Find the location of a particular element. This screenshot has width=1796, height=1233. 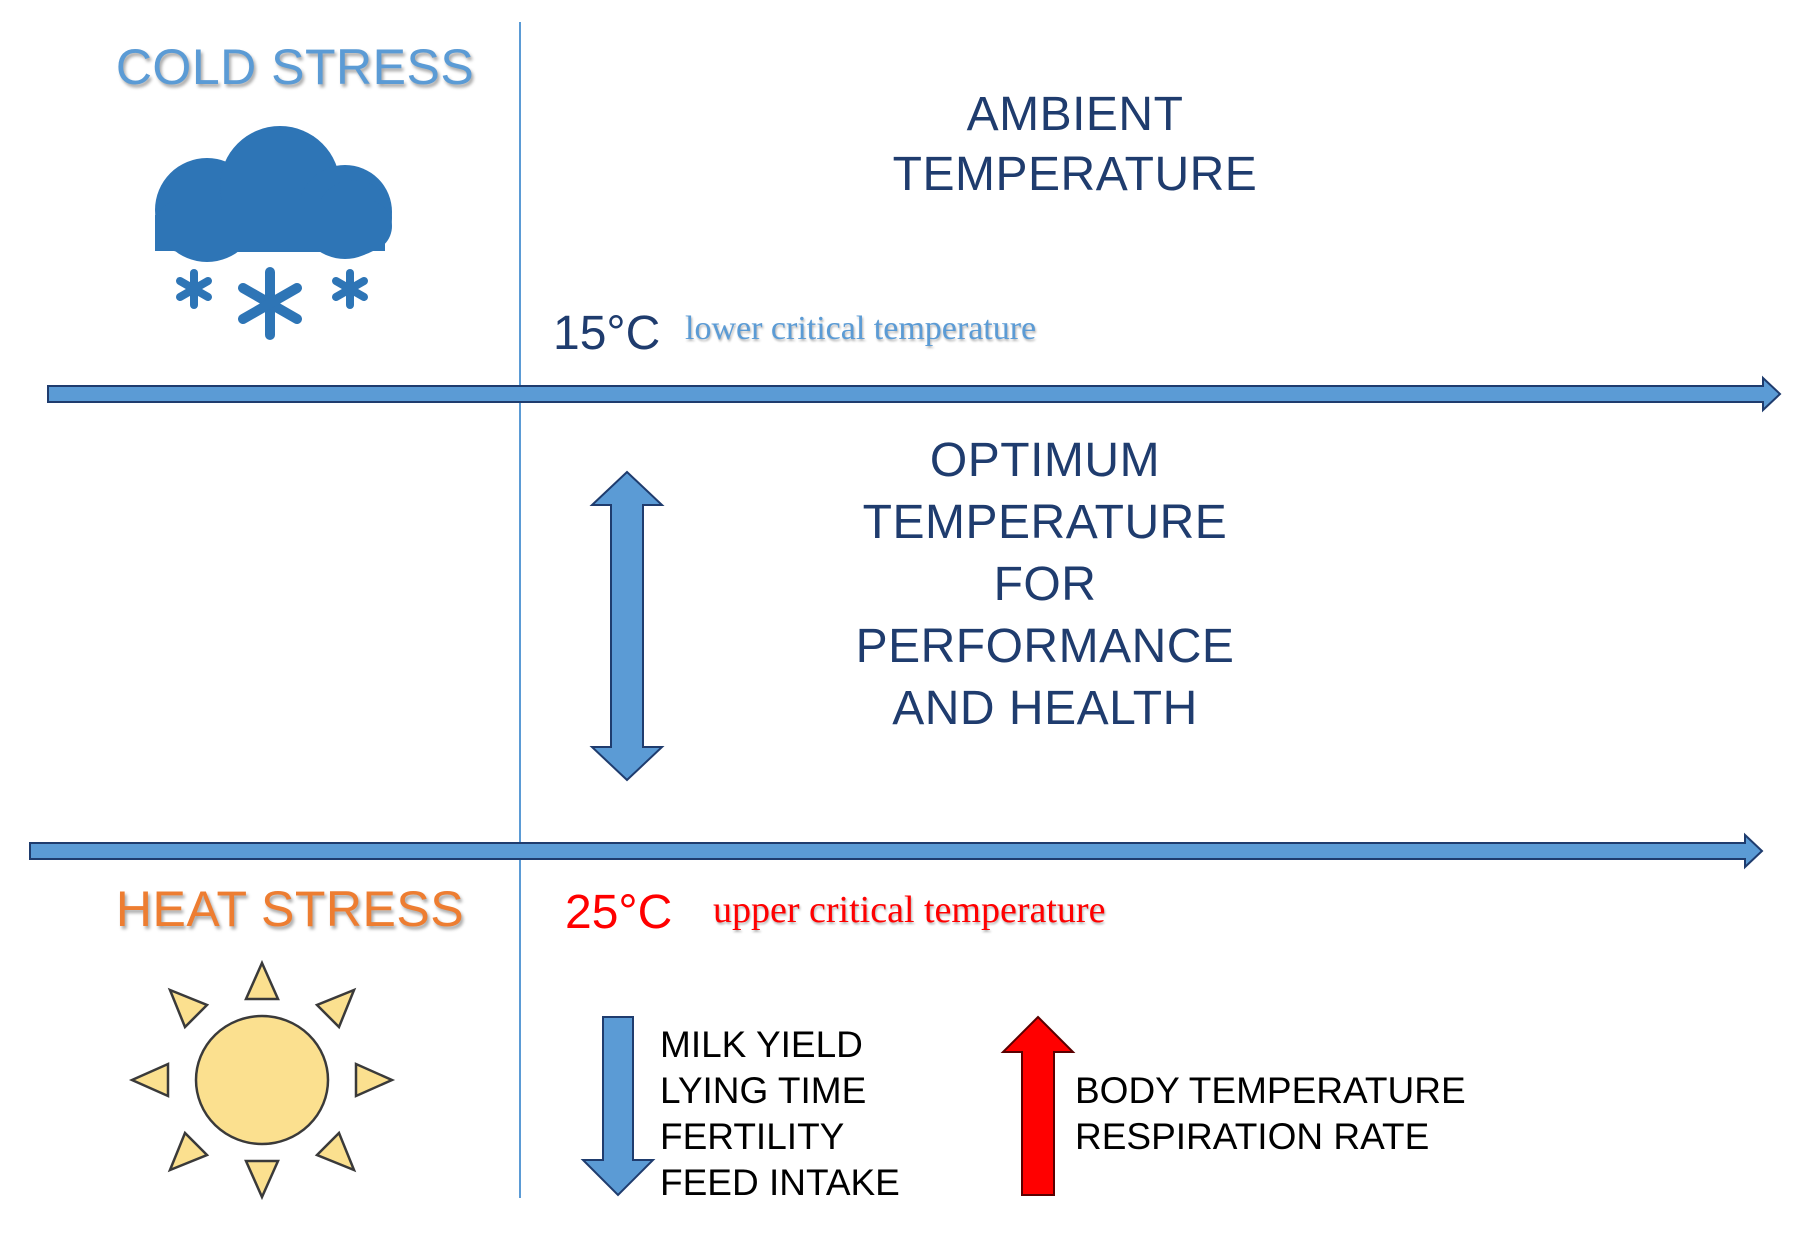

cold-stress-title: COLD STRESS is located at coordinates (295, 67).